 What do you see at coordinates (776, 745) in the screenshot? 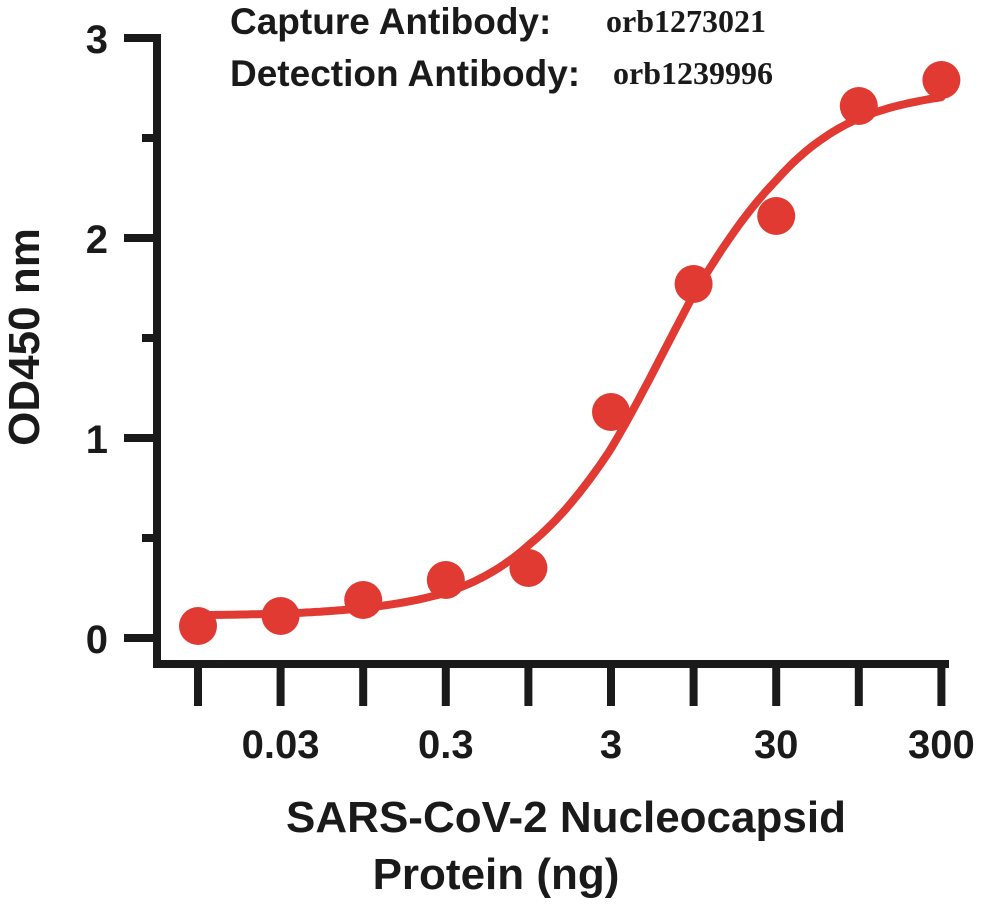
I see `x-tick-label: 30` at bounding box center [776, 745].